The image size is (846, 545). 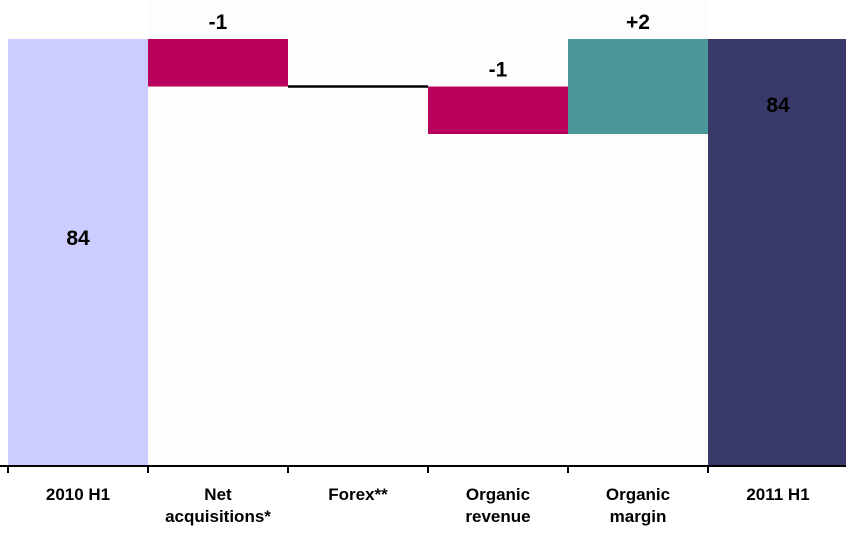 What do you see at coordinates (638, 86) in the screenshot?
I see `bar-c5` at bounding box center [638, 86].